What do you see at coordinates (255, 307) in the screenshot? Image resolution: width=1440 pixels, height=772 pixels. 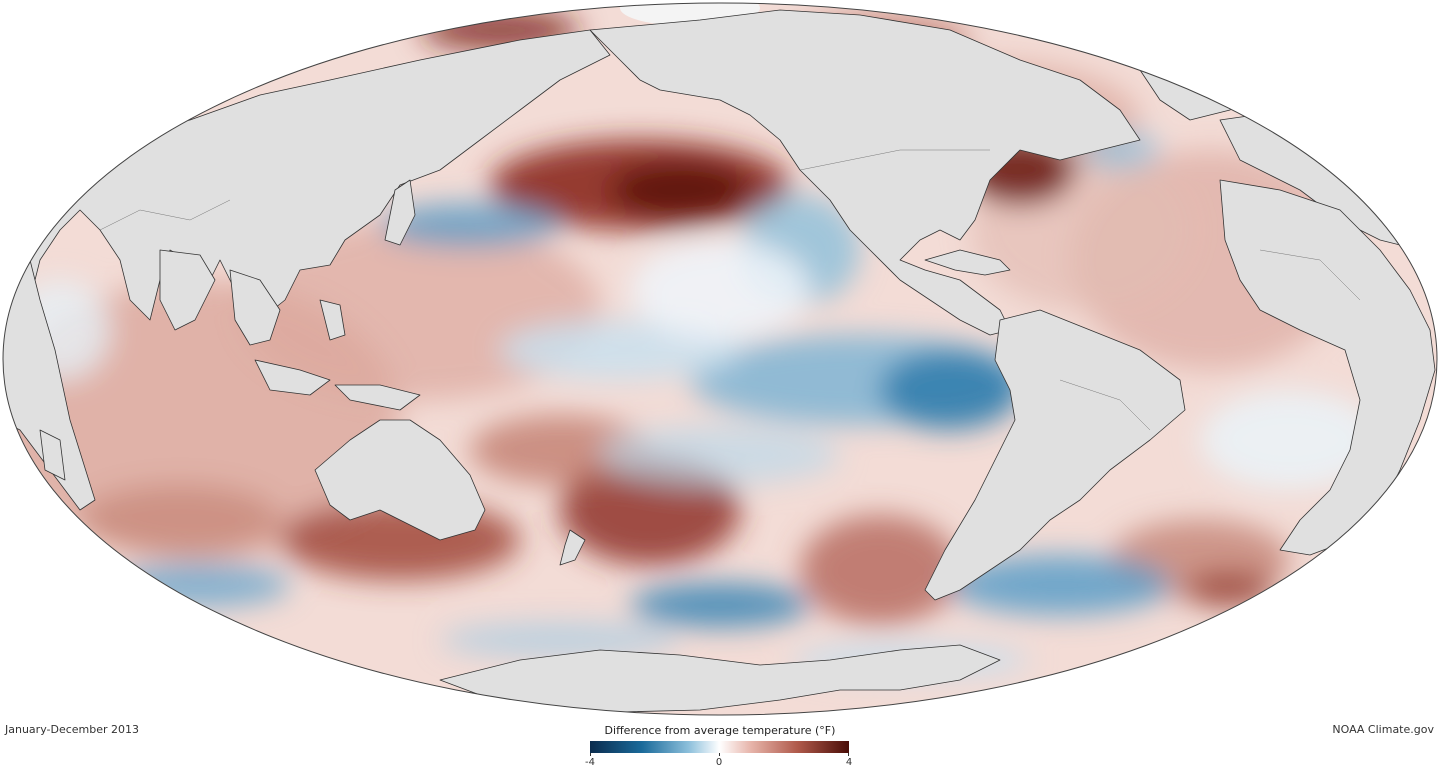 I see `southeast-asia` at bounding box center [255, 307].